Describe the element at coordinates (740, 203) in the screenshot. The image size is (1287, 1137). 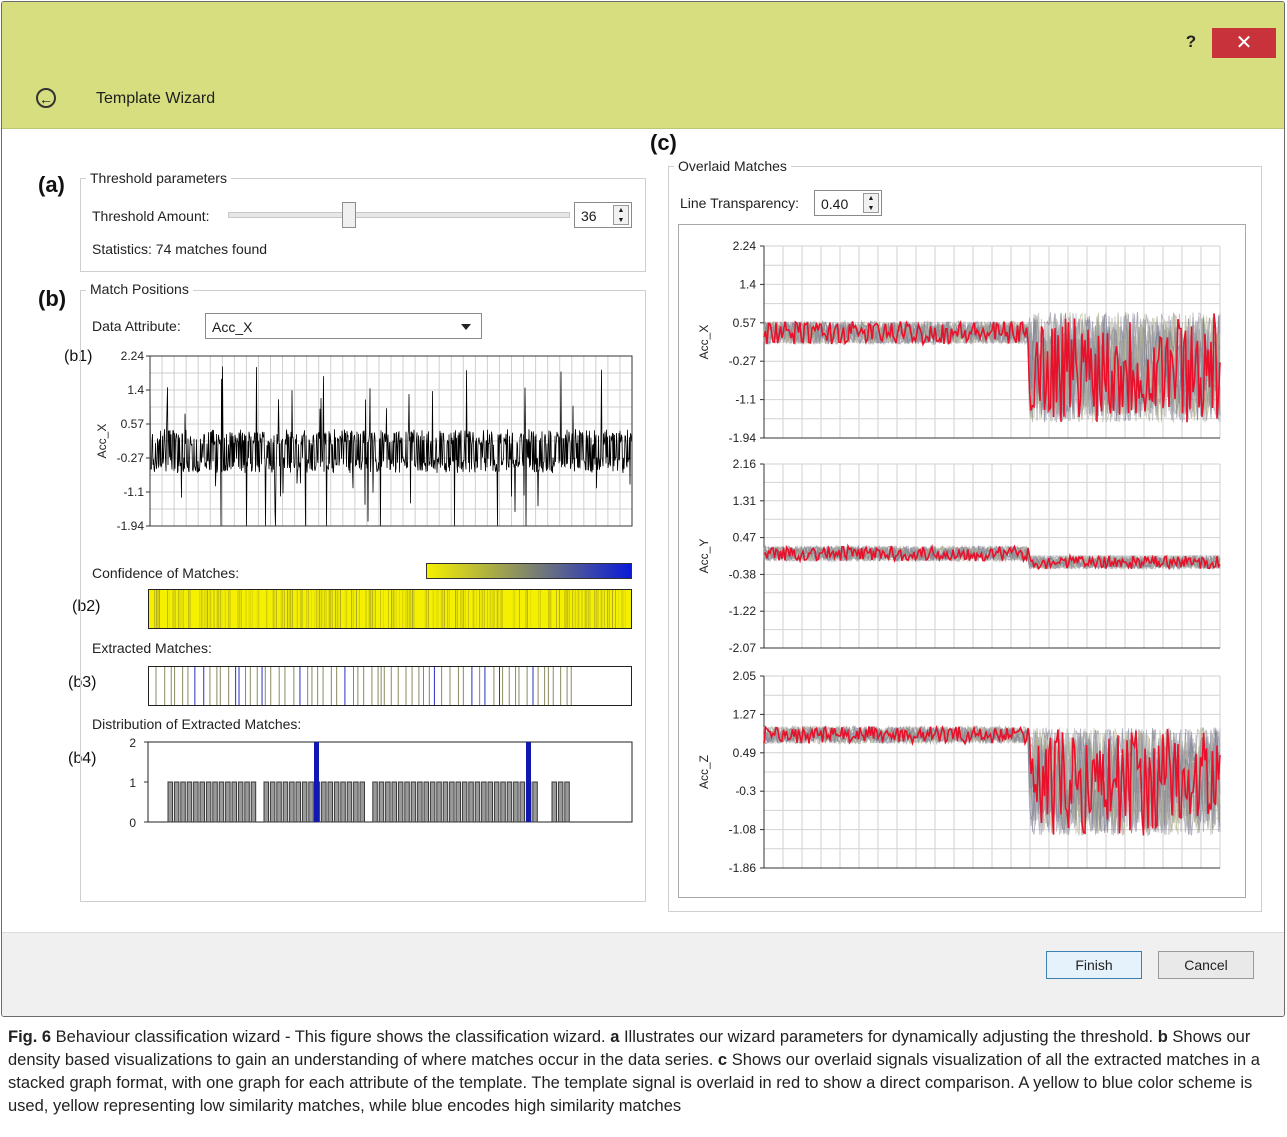
I see `line-transparency-label: Line Transparency:` at that location.